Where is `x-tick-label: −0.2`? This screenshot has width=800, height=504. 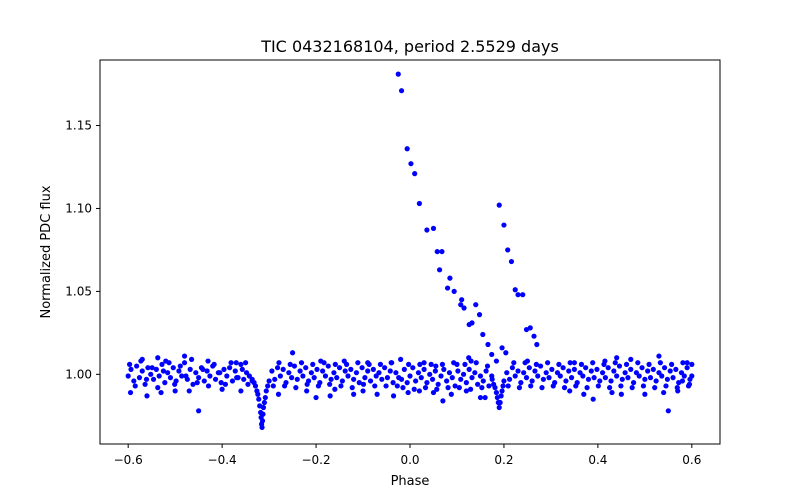 x-tick-label: −0.2 is located at coordinates (315, 460).